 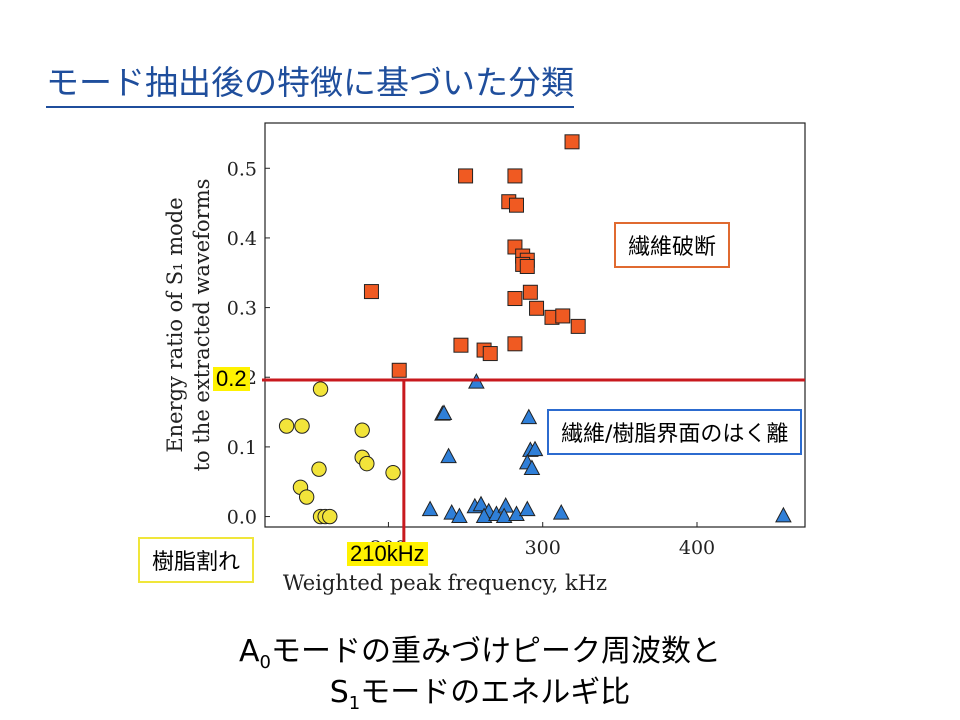 I want to click on caption-line-1: A0モードの重みづけピーク周波数と, so click(x=480, y=649).